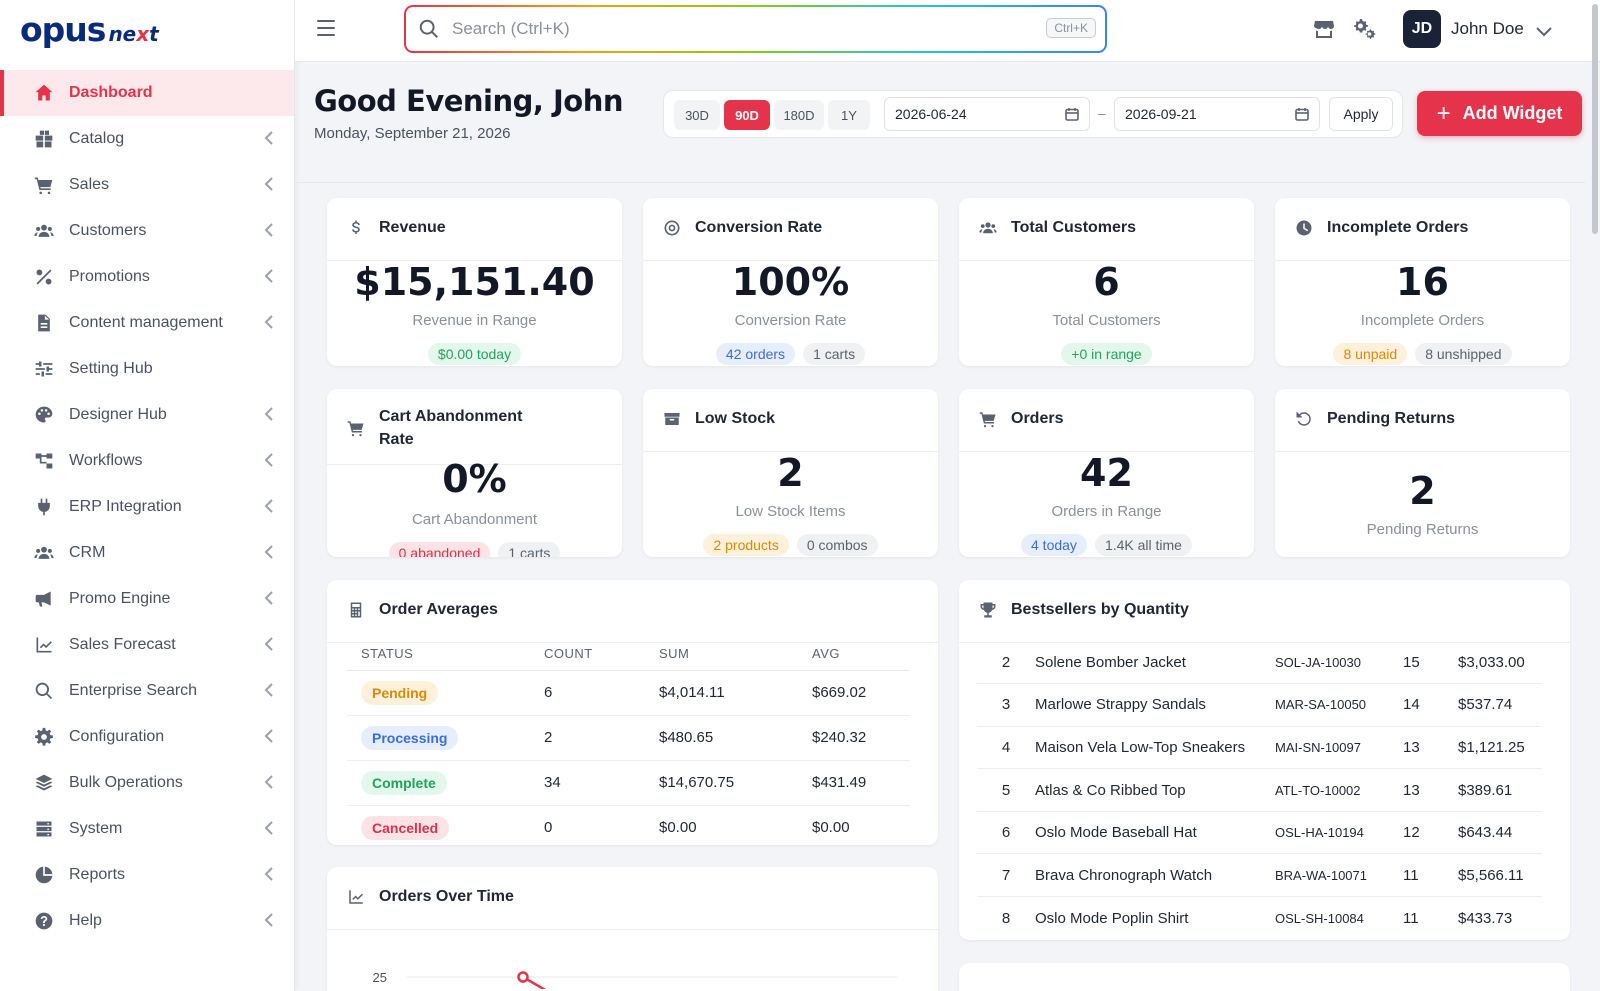 The height and width of the screenshot is (991, 1600). What do you see at coordinates (1365, 29) in the screenshot?
I see `gears-icon` at bounding box center [1365, 29].